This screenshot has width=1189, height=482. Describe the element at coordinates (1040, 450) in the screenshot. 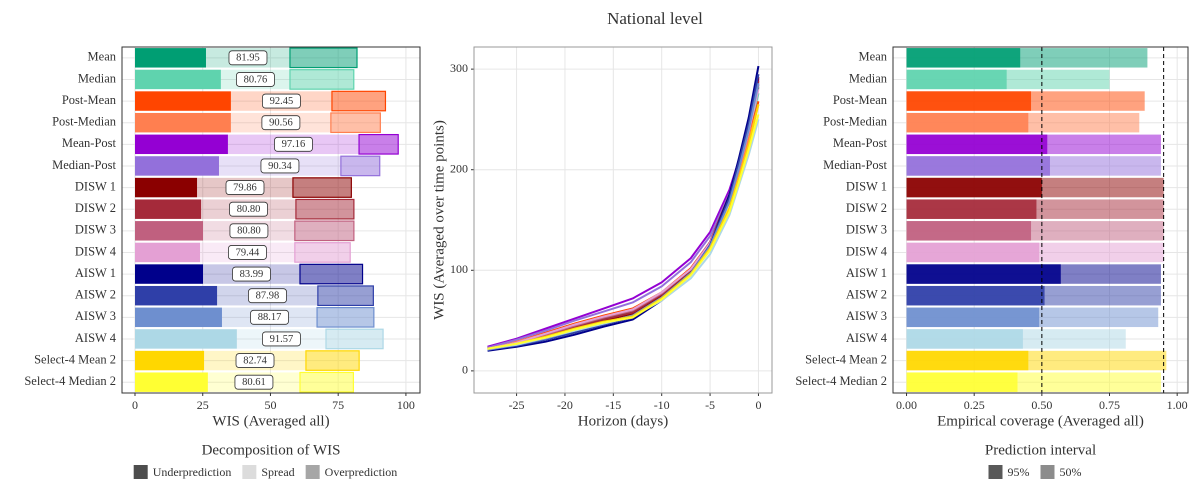

I see `legend-title: Prediction interval` at that location.